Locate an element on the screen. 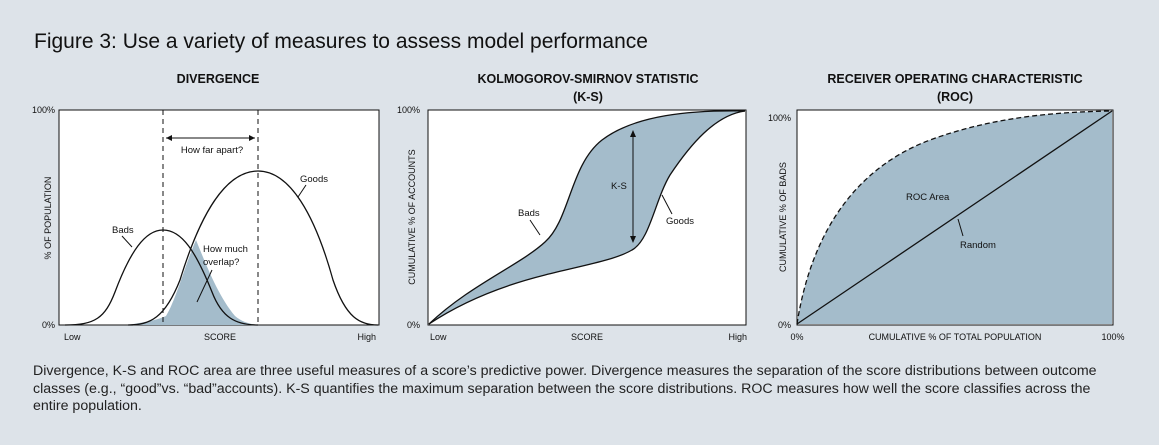 This screenshot has width=1159, height=445. goods-curve is located at coordinates (253, 248).